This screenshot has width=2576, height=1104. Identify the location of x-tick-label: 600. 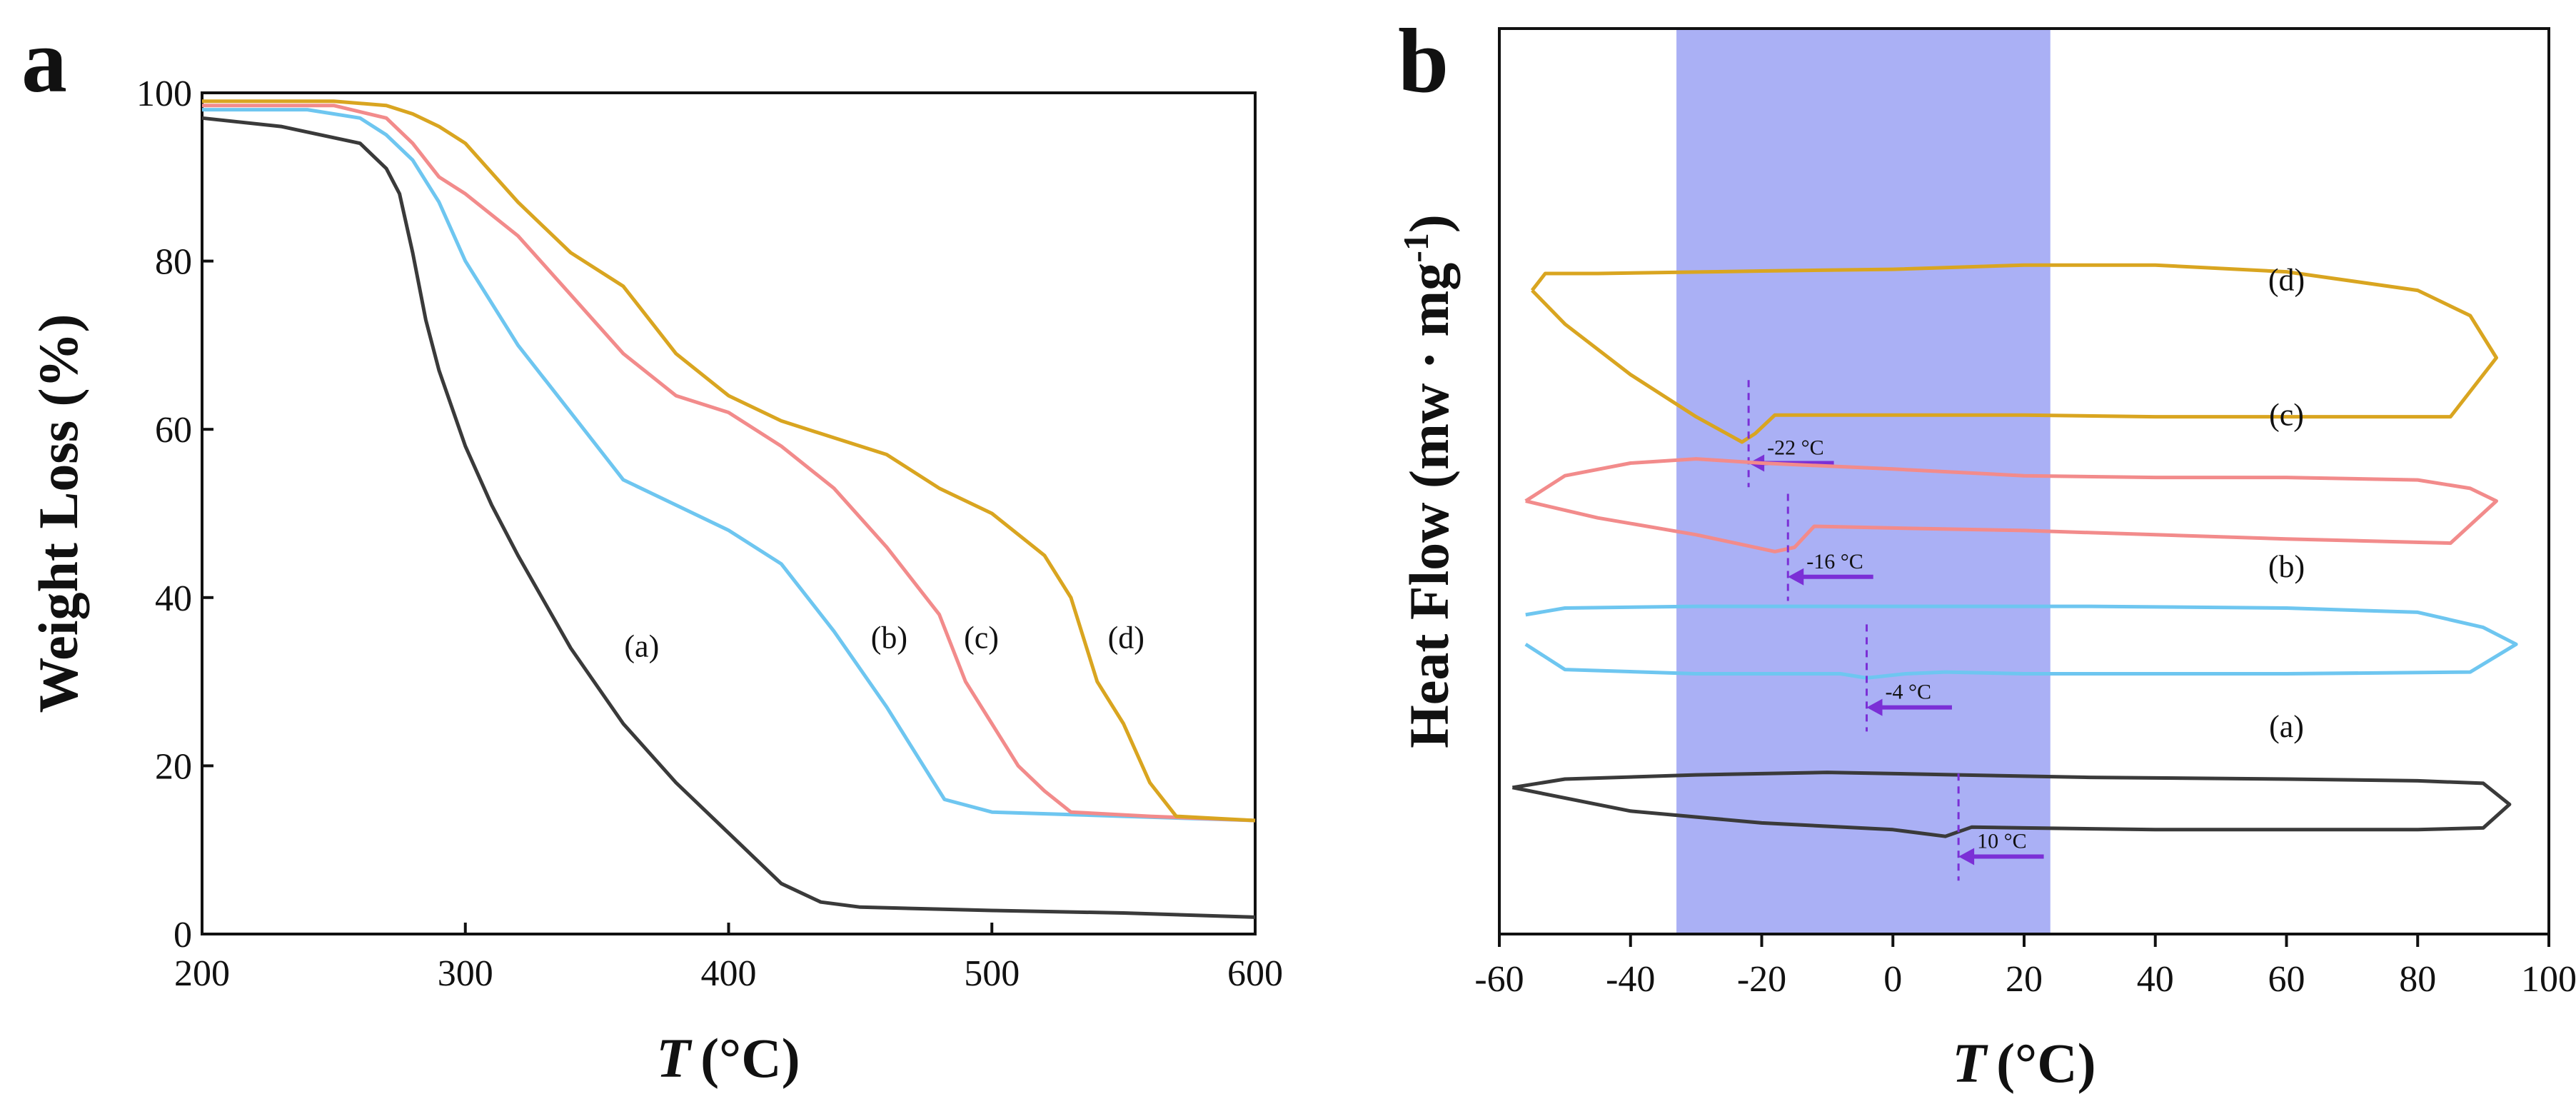
(1255, 973).